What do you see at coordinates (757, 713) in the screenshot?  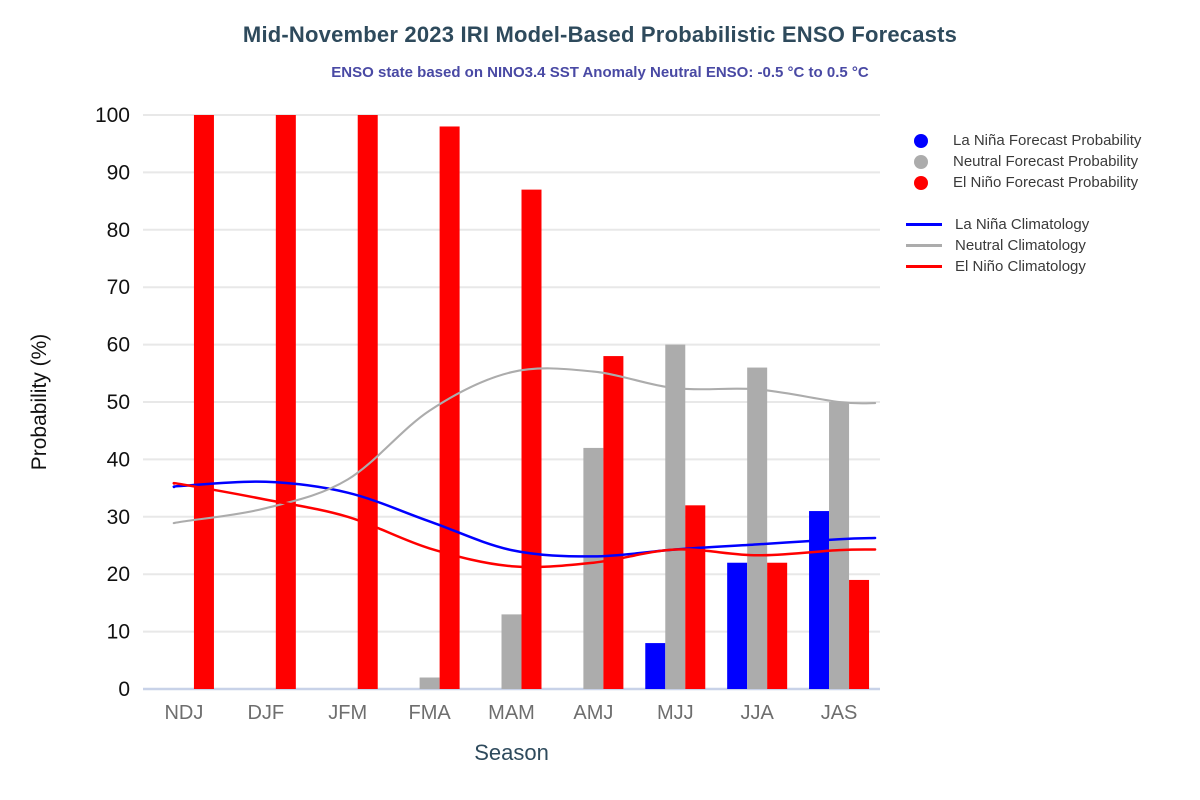 I see `x-tick-label-jja: JJA` at bounding box center [757, 713].